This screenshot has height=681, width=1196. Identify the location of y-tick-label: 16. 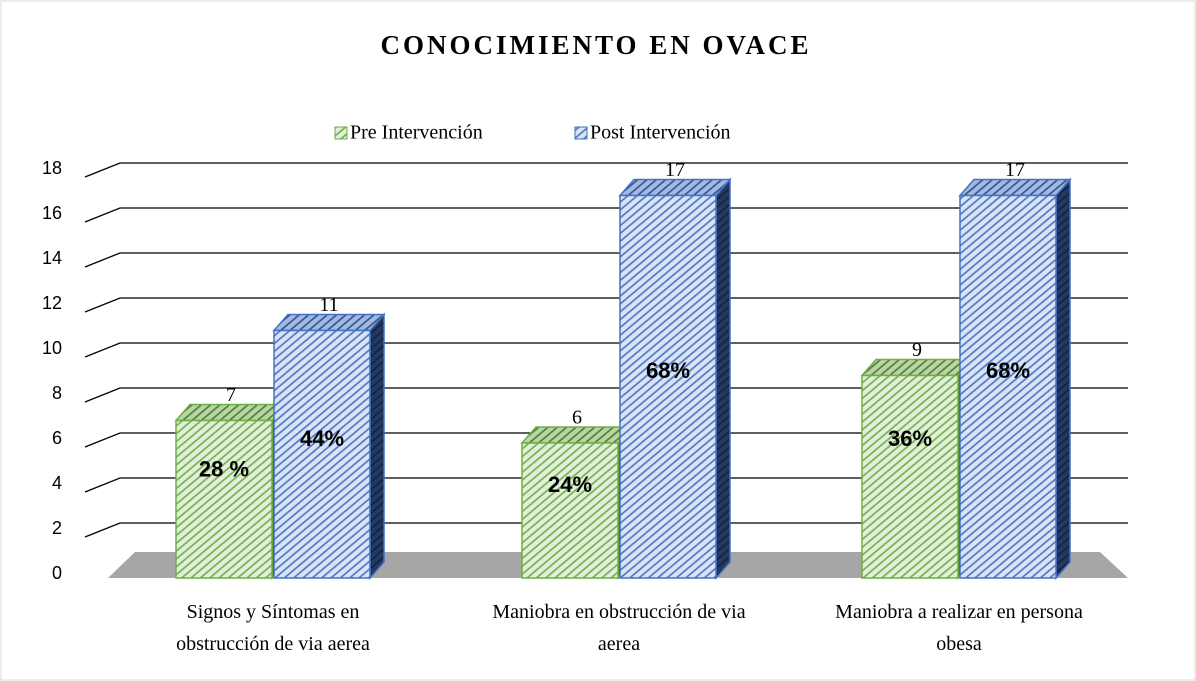
(52, 213).